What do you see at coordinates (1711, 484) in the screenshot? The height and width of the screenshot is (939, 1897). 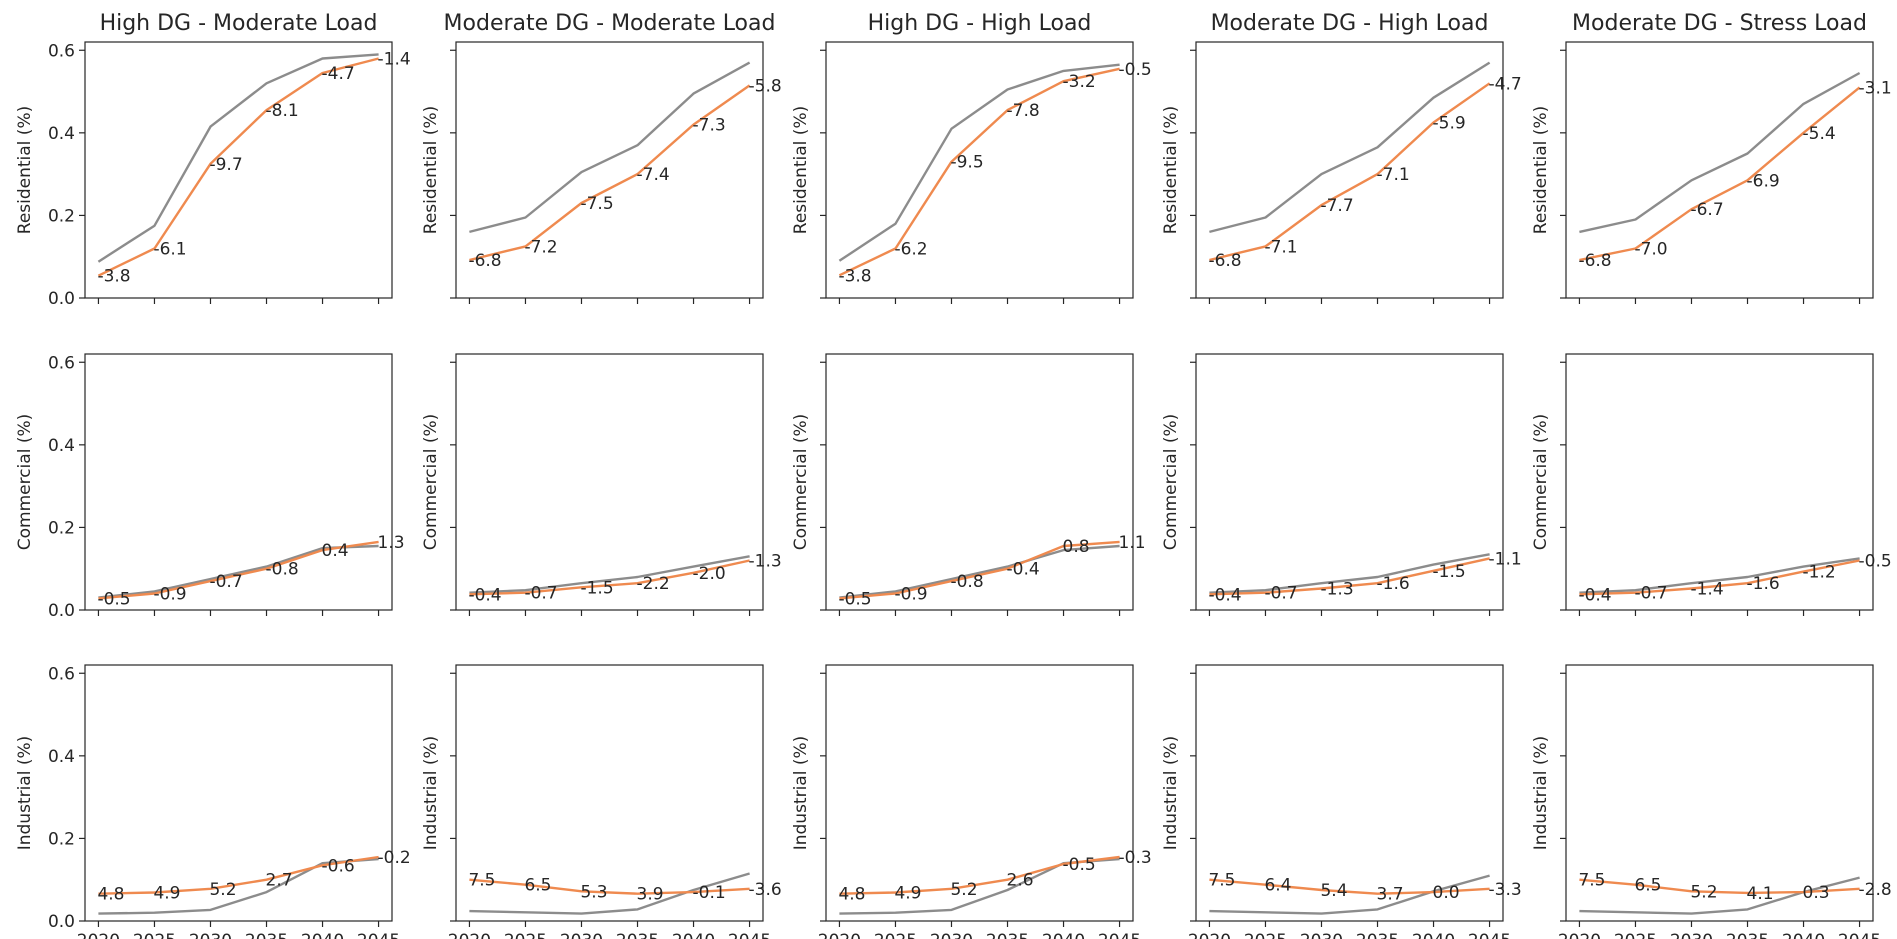 I see `subplot-r1-c4: Commercial (%) -0.4 -0.7 -1.4 -1.6 -1.2 -0.5` at bounding box center [1711, 484].